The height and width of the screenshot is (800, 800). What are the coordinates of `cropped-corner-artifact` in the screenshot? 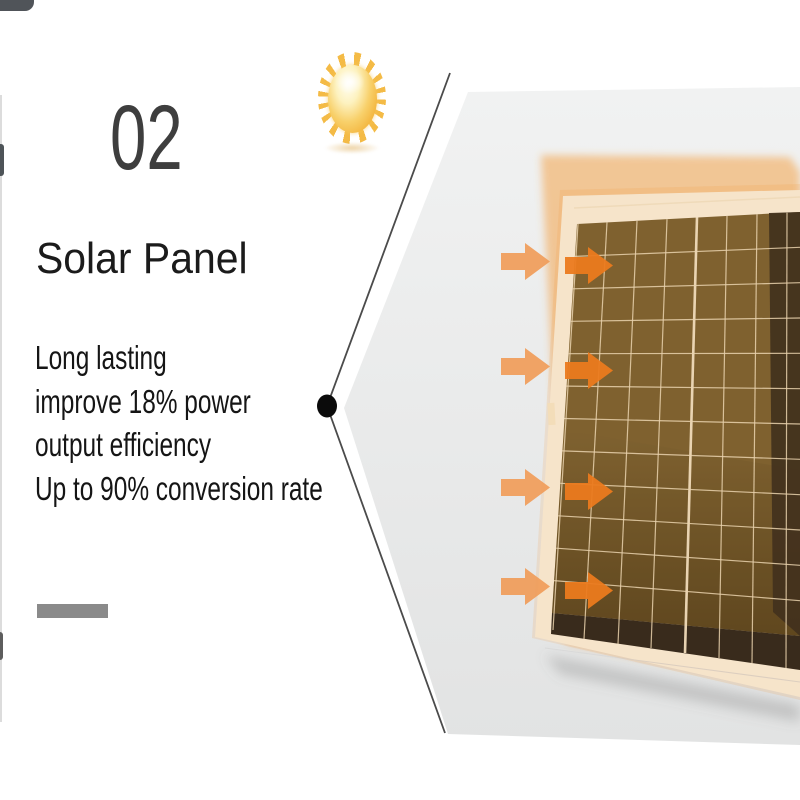 It's located at (17, 5).